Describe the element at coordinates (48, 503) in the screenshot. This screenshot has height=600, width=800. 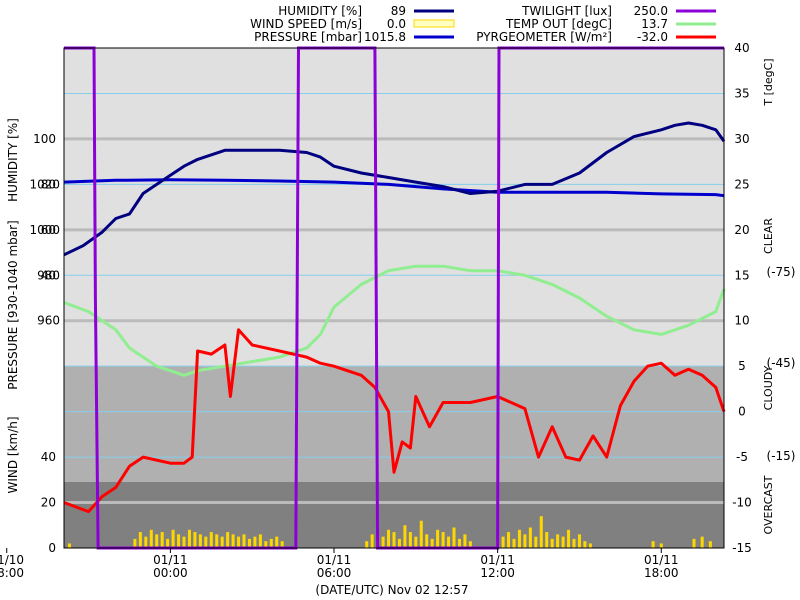
I see `wind-tick-label: 20` at that location.